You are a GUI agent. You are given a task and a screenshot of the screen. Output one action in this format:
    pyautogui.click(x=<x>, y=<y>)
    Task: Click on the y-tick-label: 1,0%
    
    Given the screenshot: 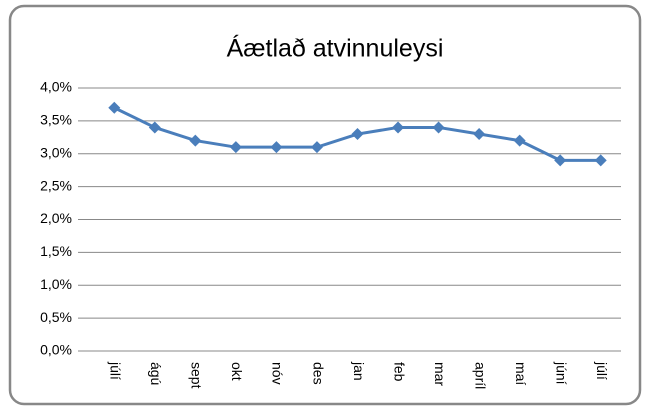 What is the action you would take?
    pyautogui.click(x=56, y=284)
    